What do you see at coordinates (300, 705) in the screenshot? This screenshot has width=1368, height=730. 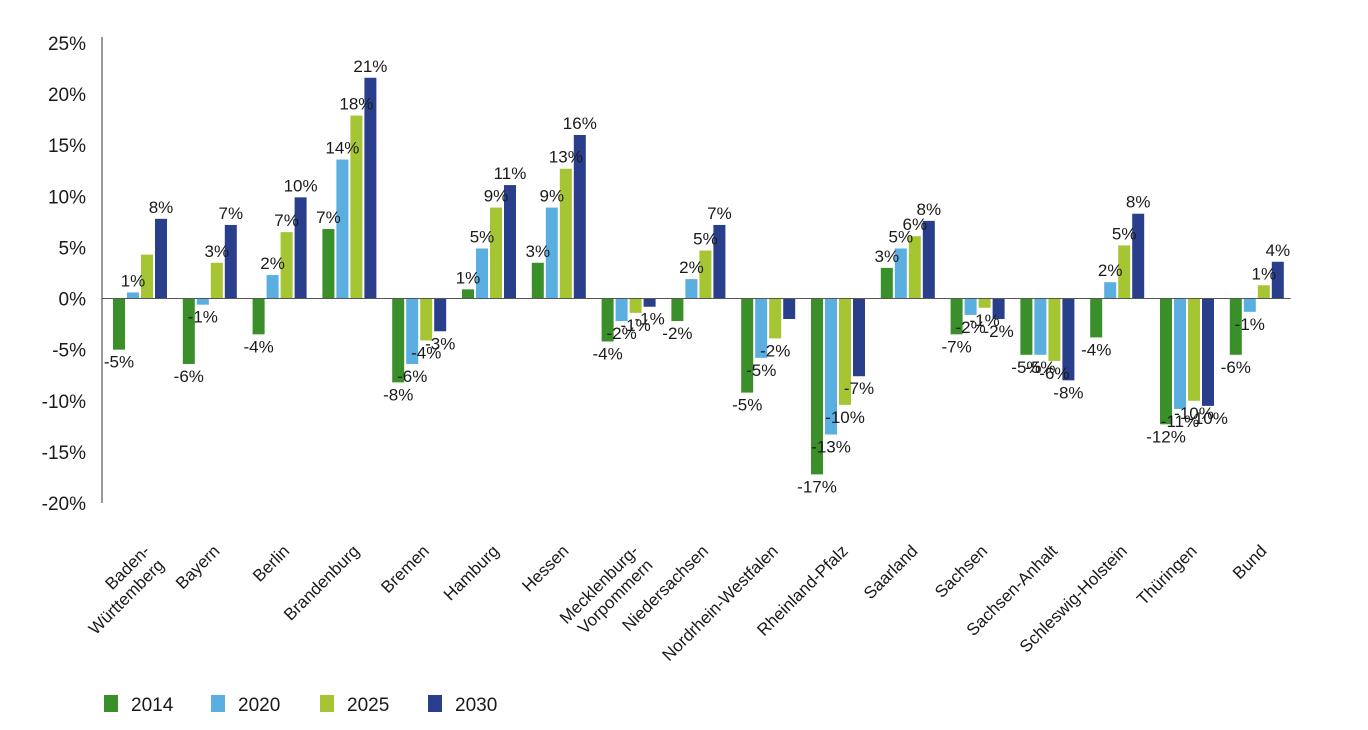 I see `legend: 2014 2020 2025 2030` at bounding box center [300, 705].